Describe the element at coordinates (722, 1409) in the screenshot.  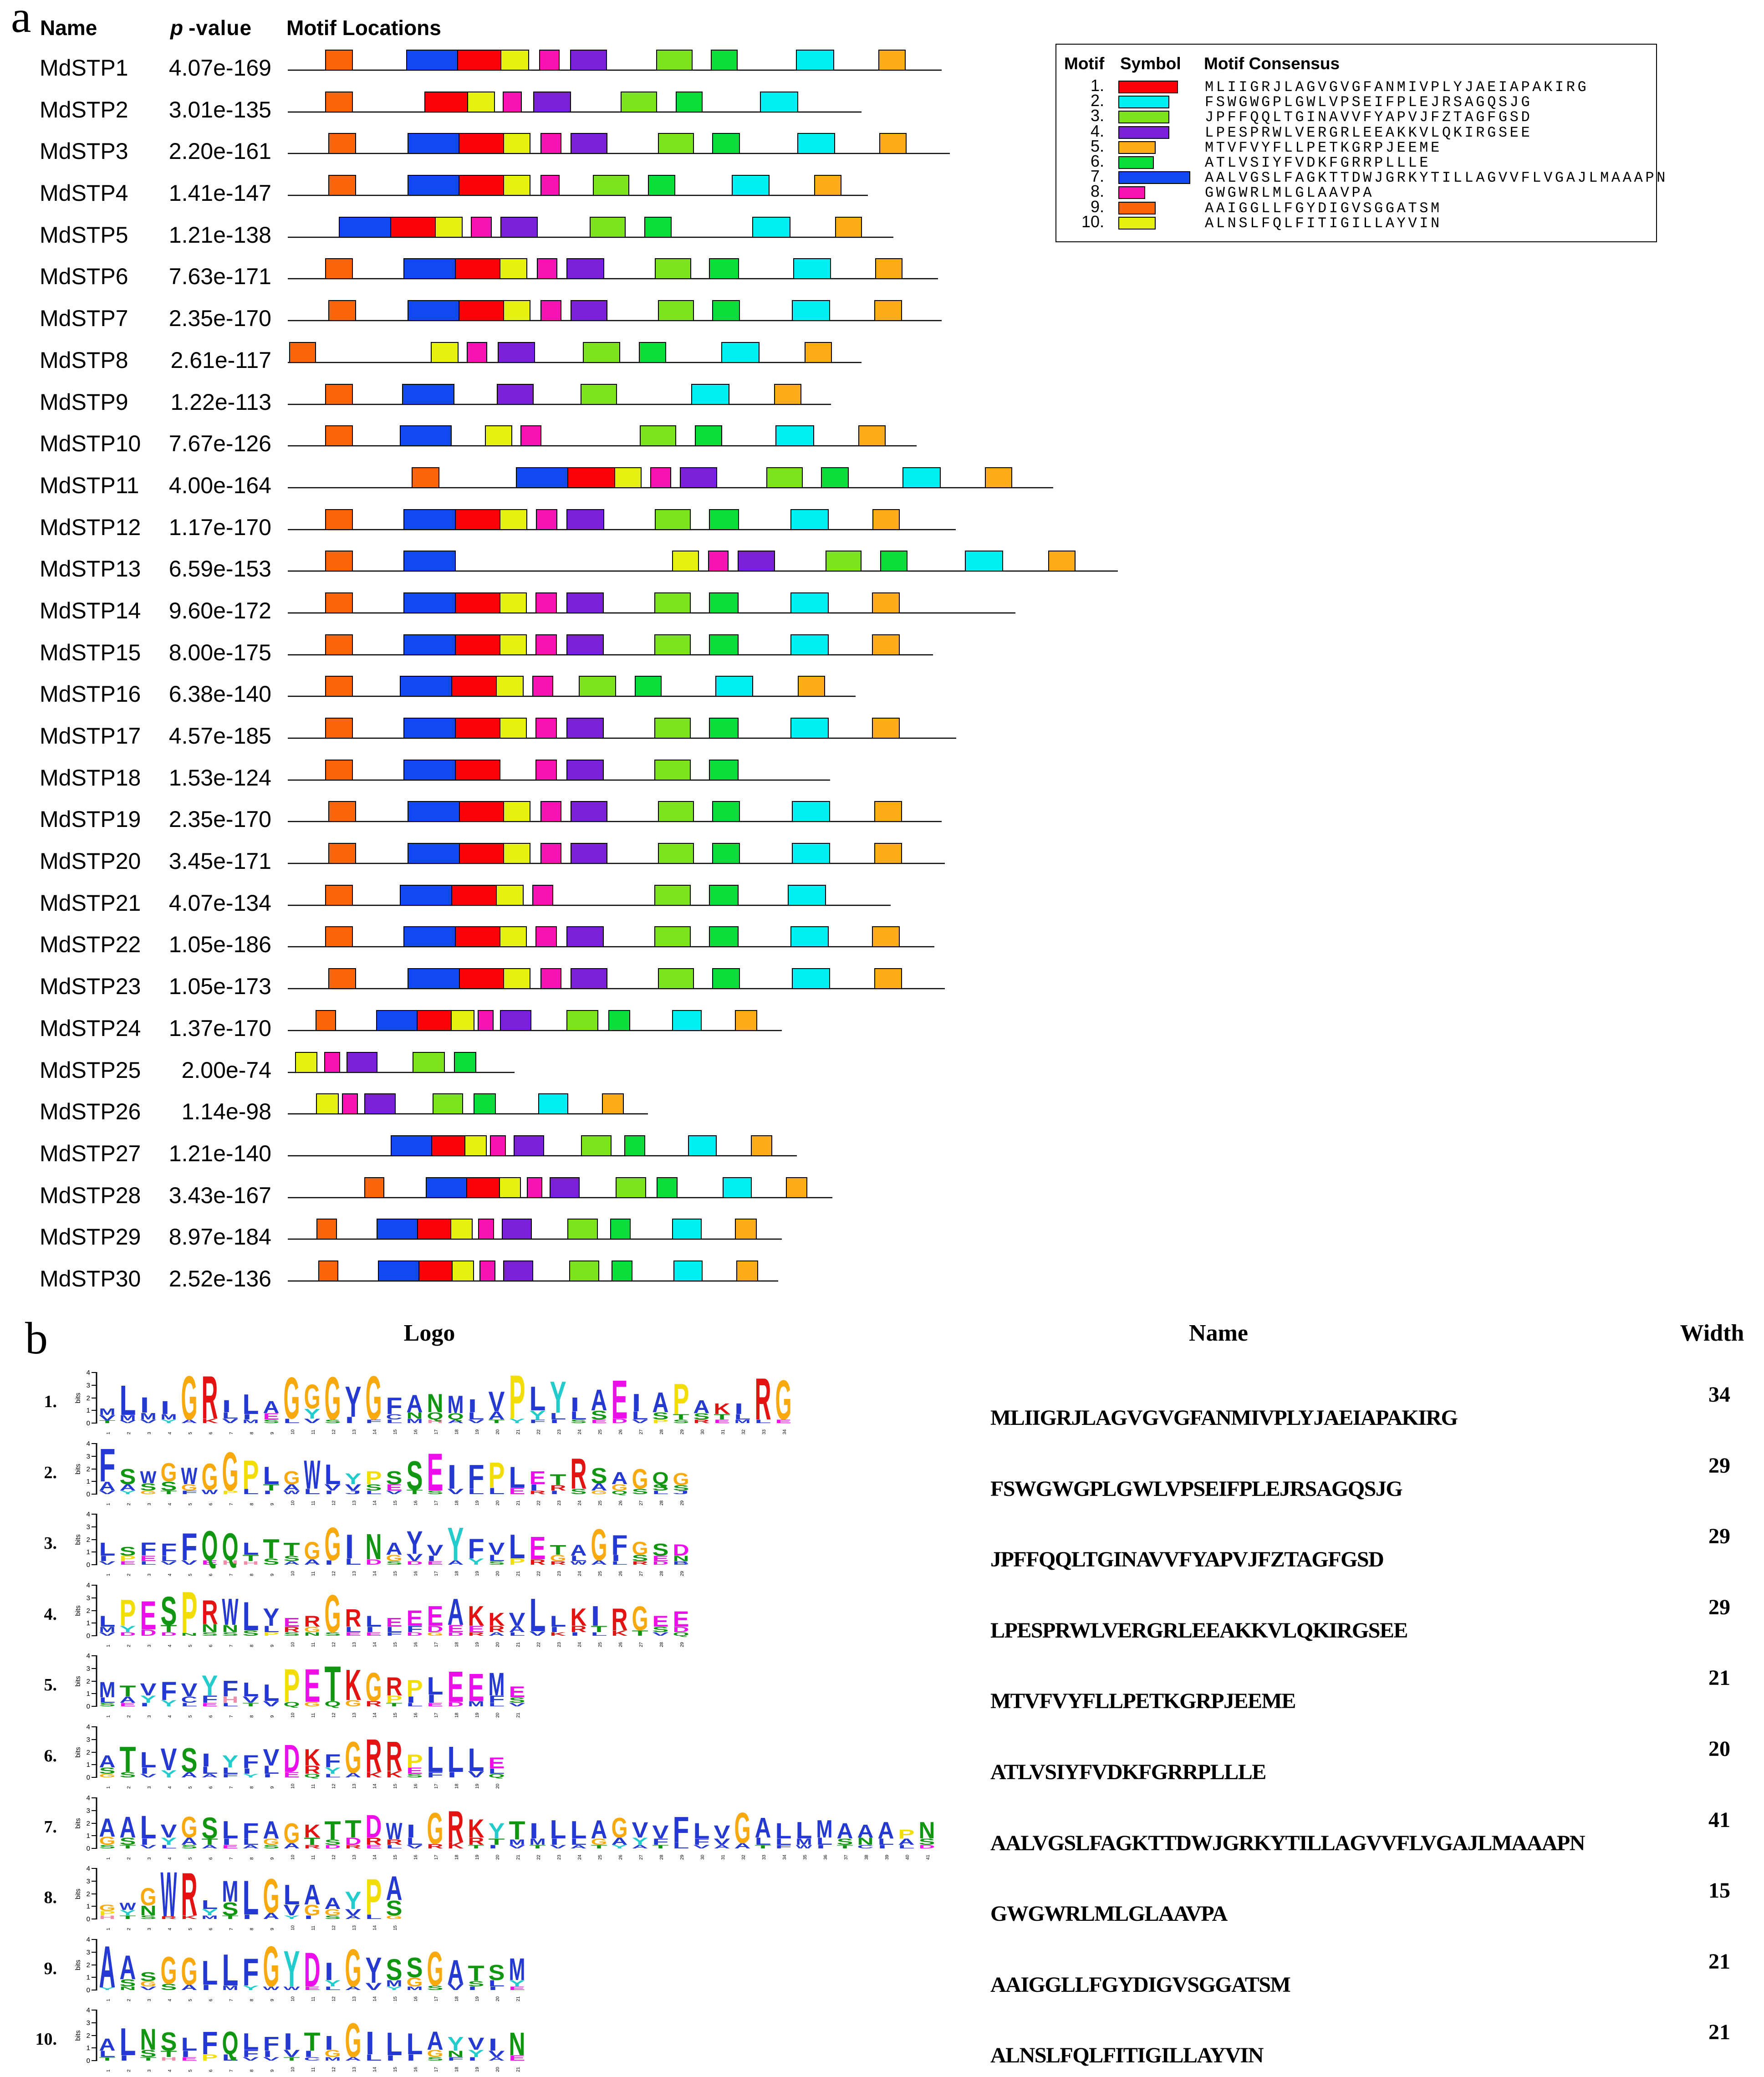
I see `svg-text: K` at that location.